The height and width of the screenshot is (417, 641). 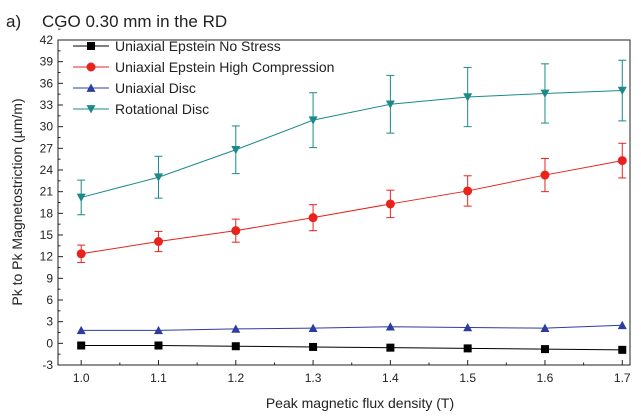 What do you see at coordinates (352, 372) in the screenshot?
I see `x-axis: 1.0 1.1 1.2 1.3 1.4 1.5 1.6 1.7` at bounding box center [352, 372].